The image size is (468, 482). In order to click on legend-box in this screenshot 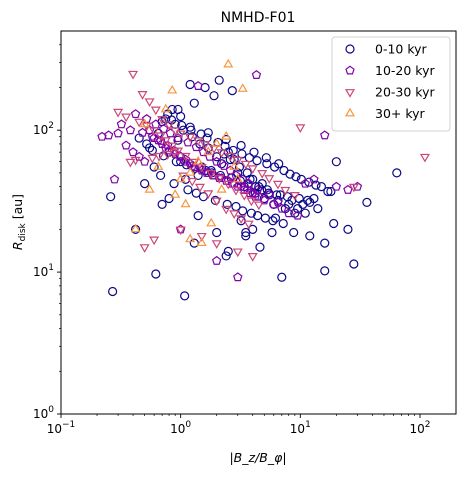, I will do `click(391, 84)`.